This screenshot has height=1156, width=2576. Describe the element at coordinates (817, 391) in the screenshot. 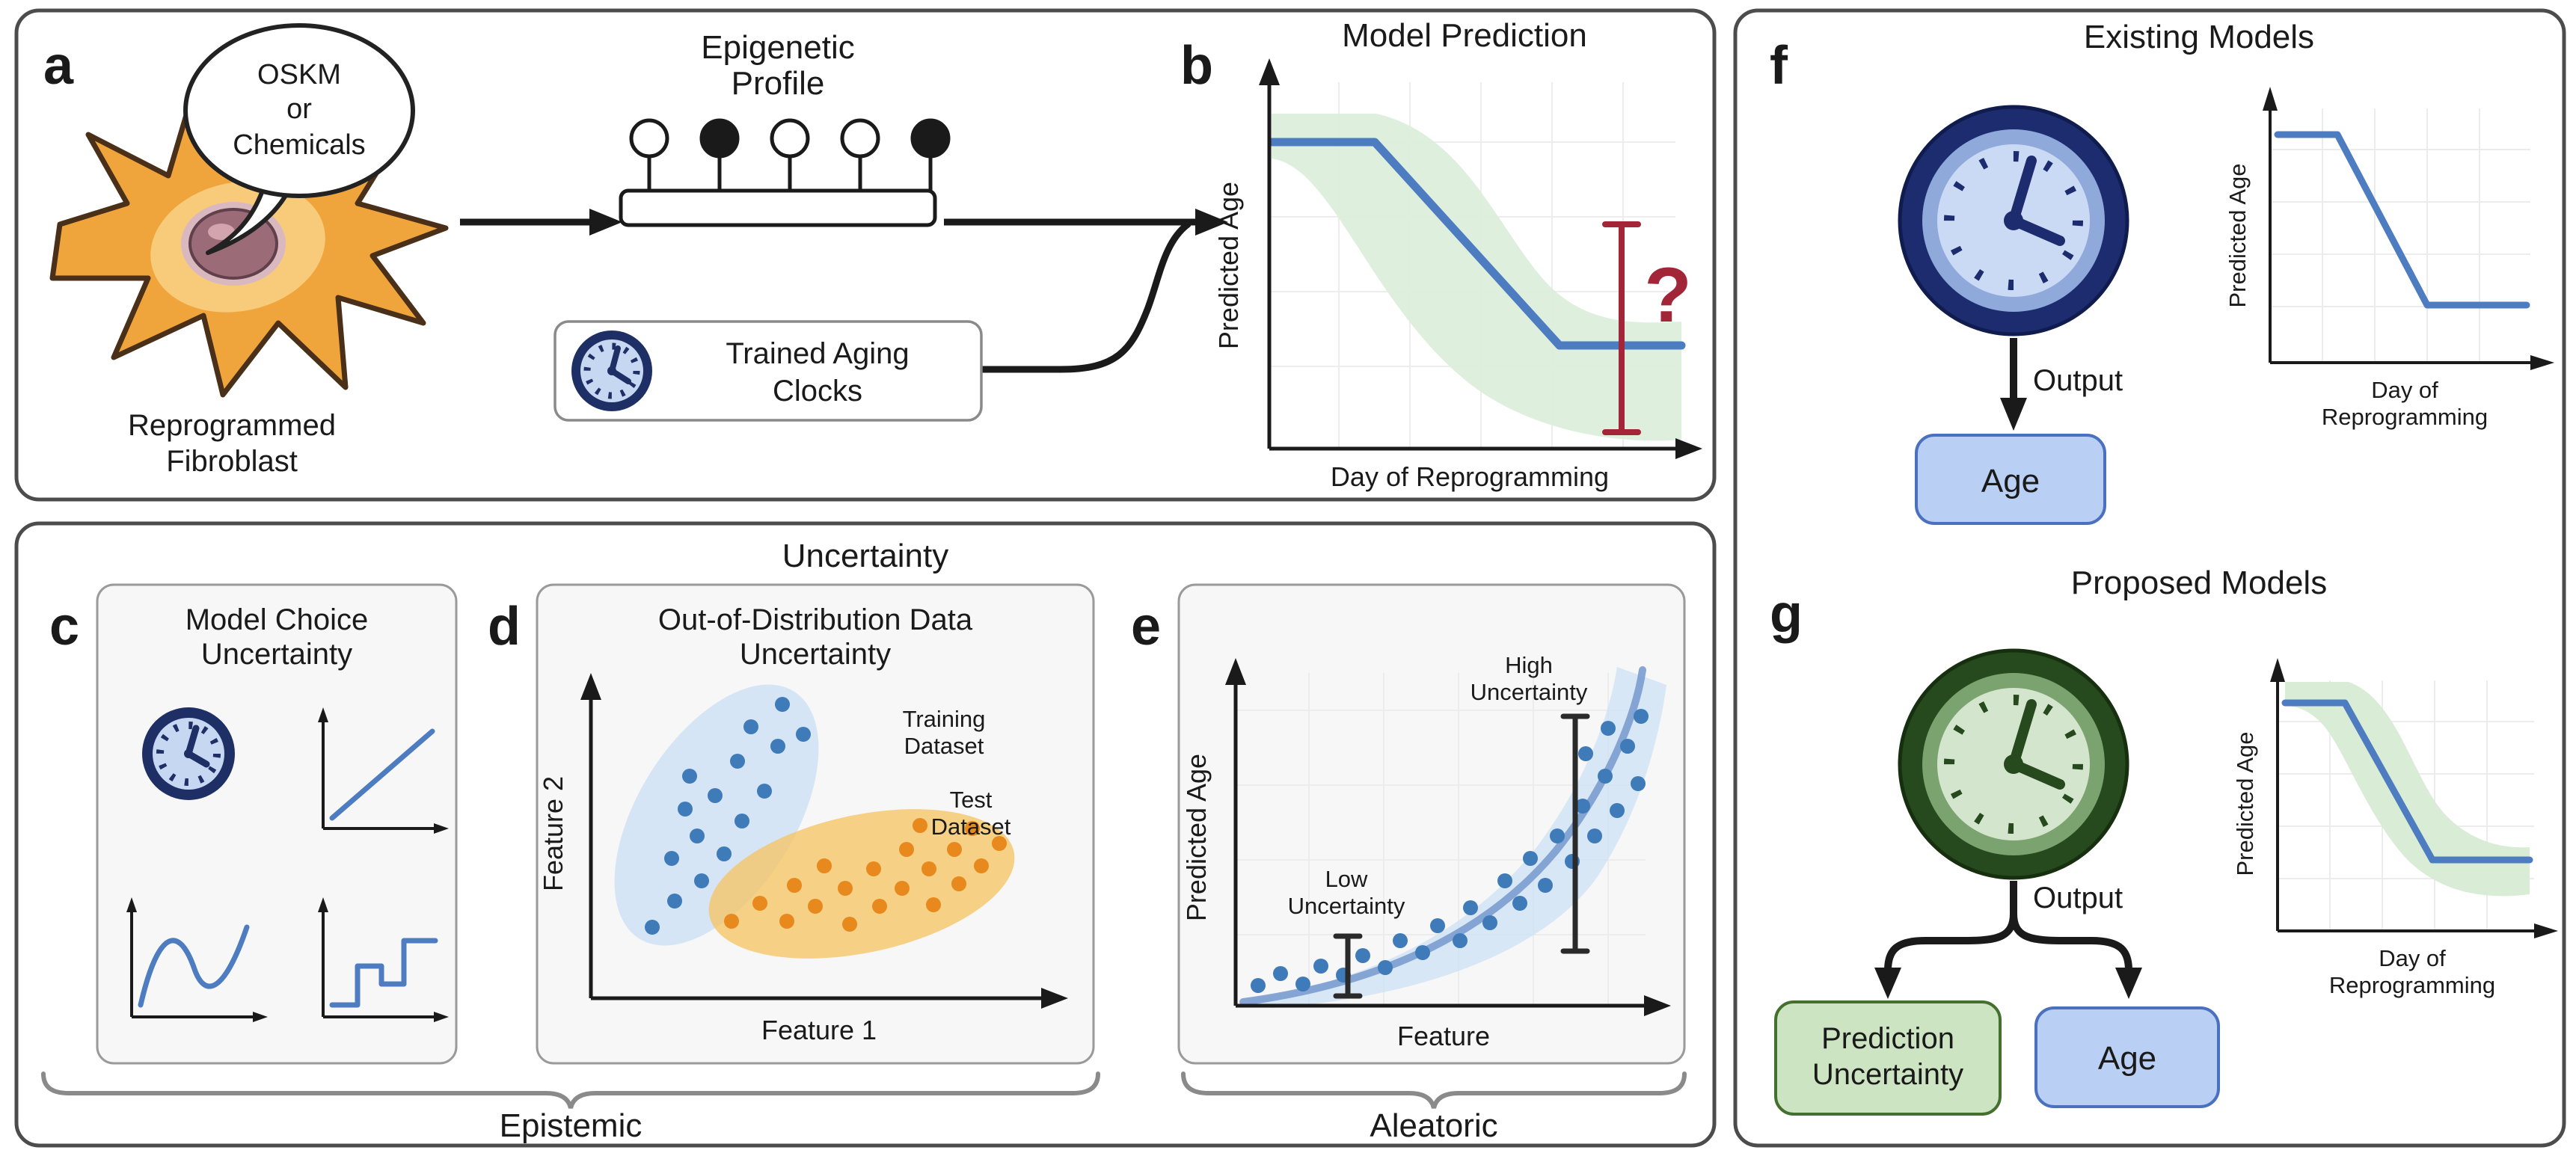

I see `clock-box-line-2: Clocks` at that location.